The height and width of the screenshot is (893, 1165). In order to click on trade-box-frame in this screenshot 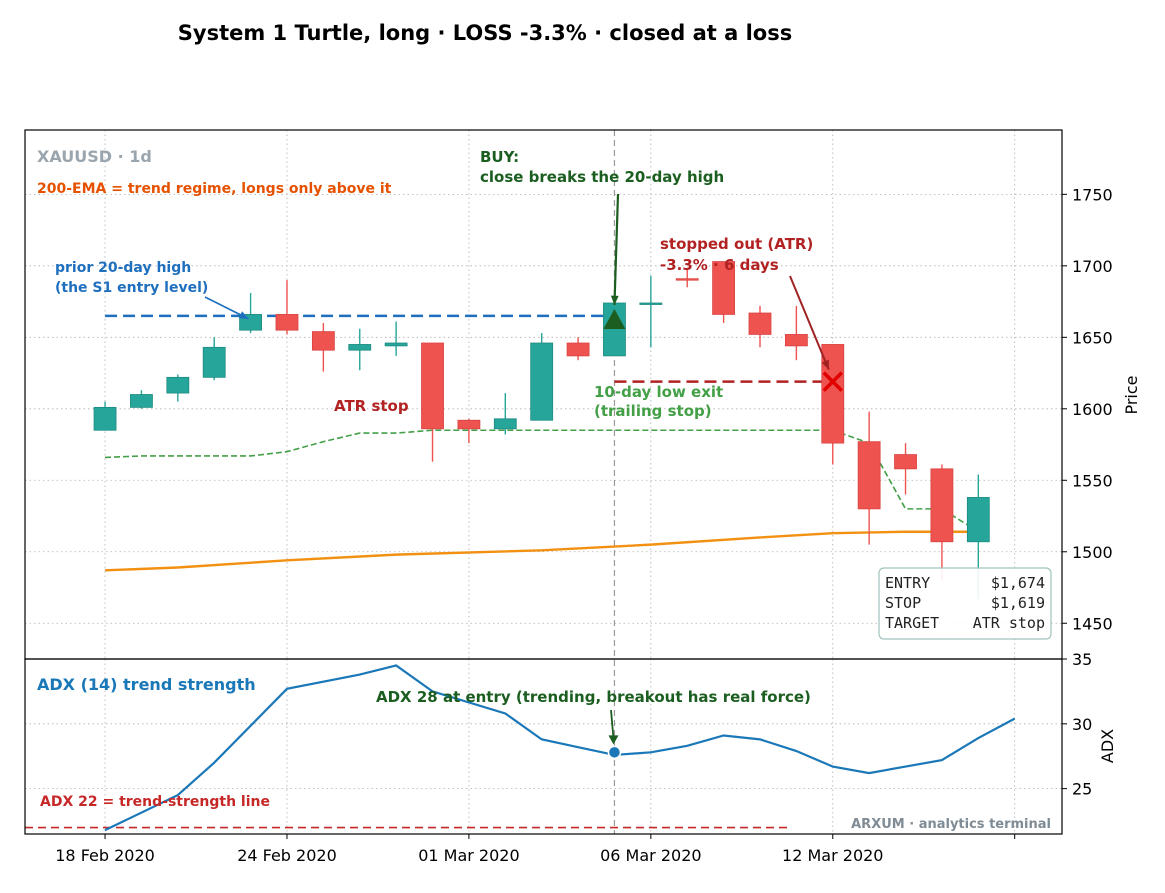, I will do `click(965, 603)`.